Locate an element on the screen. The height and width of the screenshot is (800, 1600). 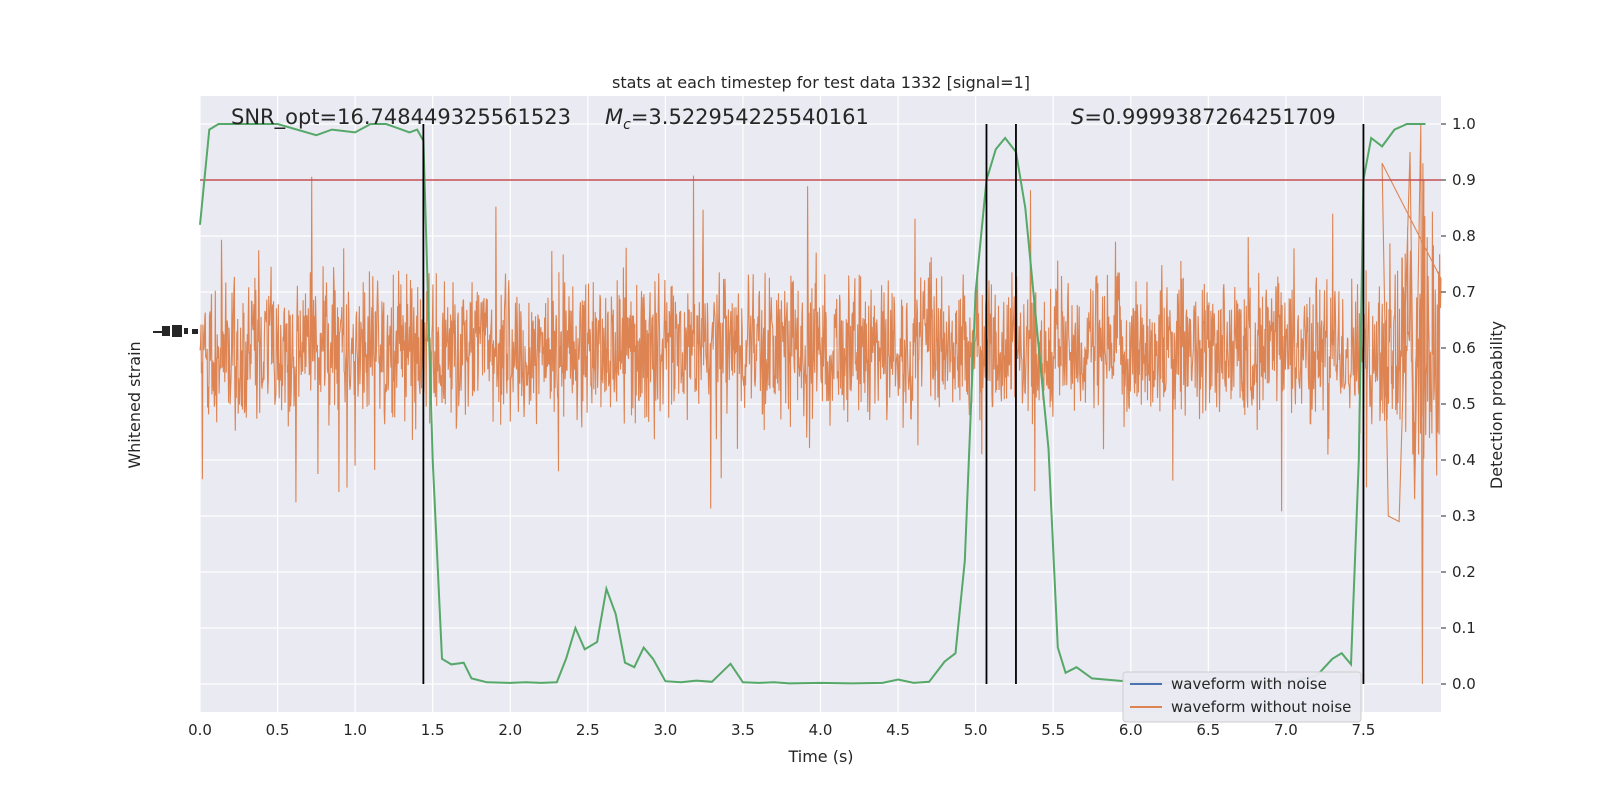
x-tick-label: 4.0 is located at coordinates (821, 730).